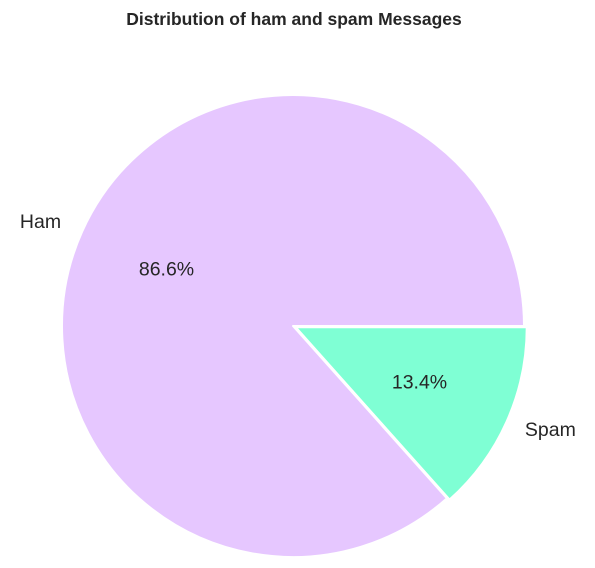 The height and width of the screenshot is (568, 595). I want to click on chart-title: Distribution of ham and spam Messages, so click(294, 19).